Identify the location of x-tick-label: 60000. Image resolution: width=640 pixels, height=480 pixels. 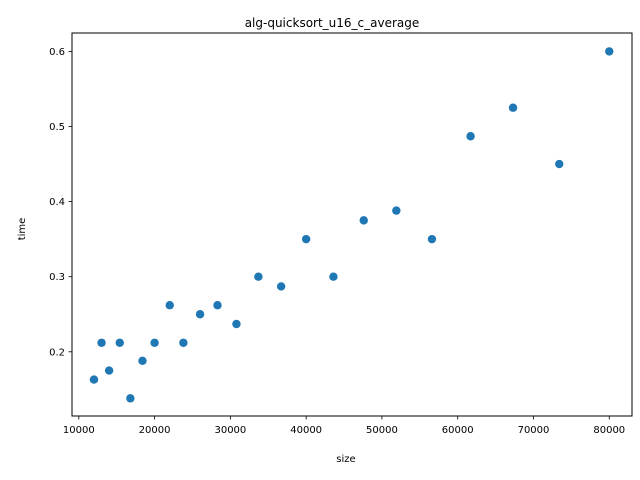
(458, 430).